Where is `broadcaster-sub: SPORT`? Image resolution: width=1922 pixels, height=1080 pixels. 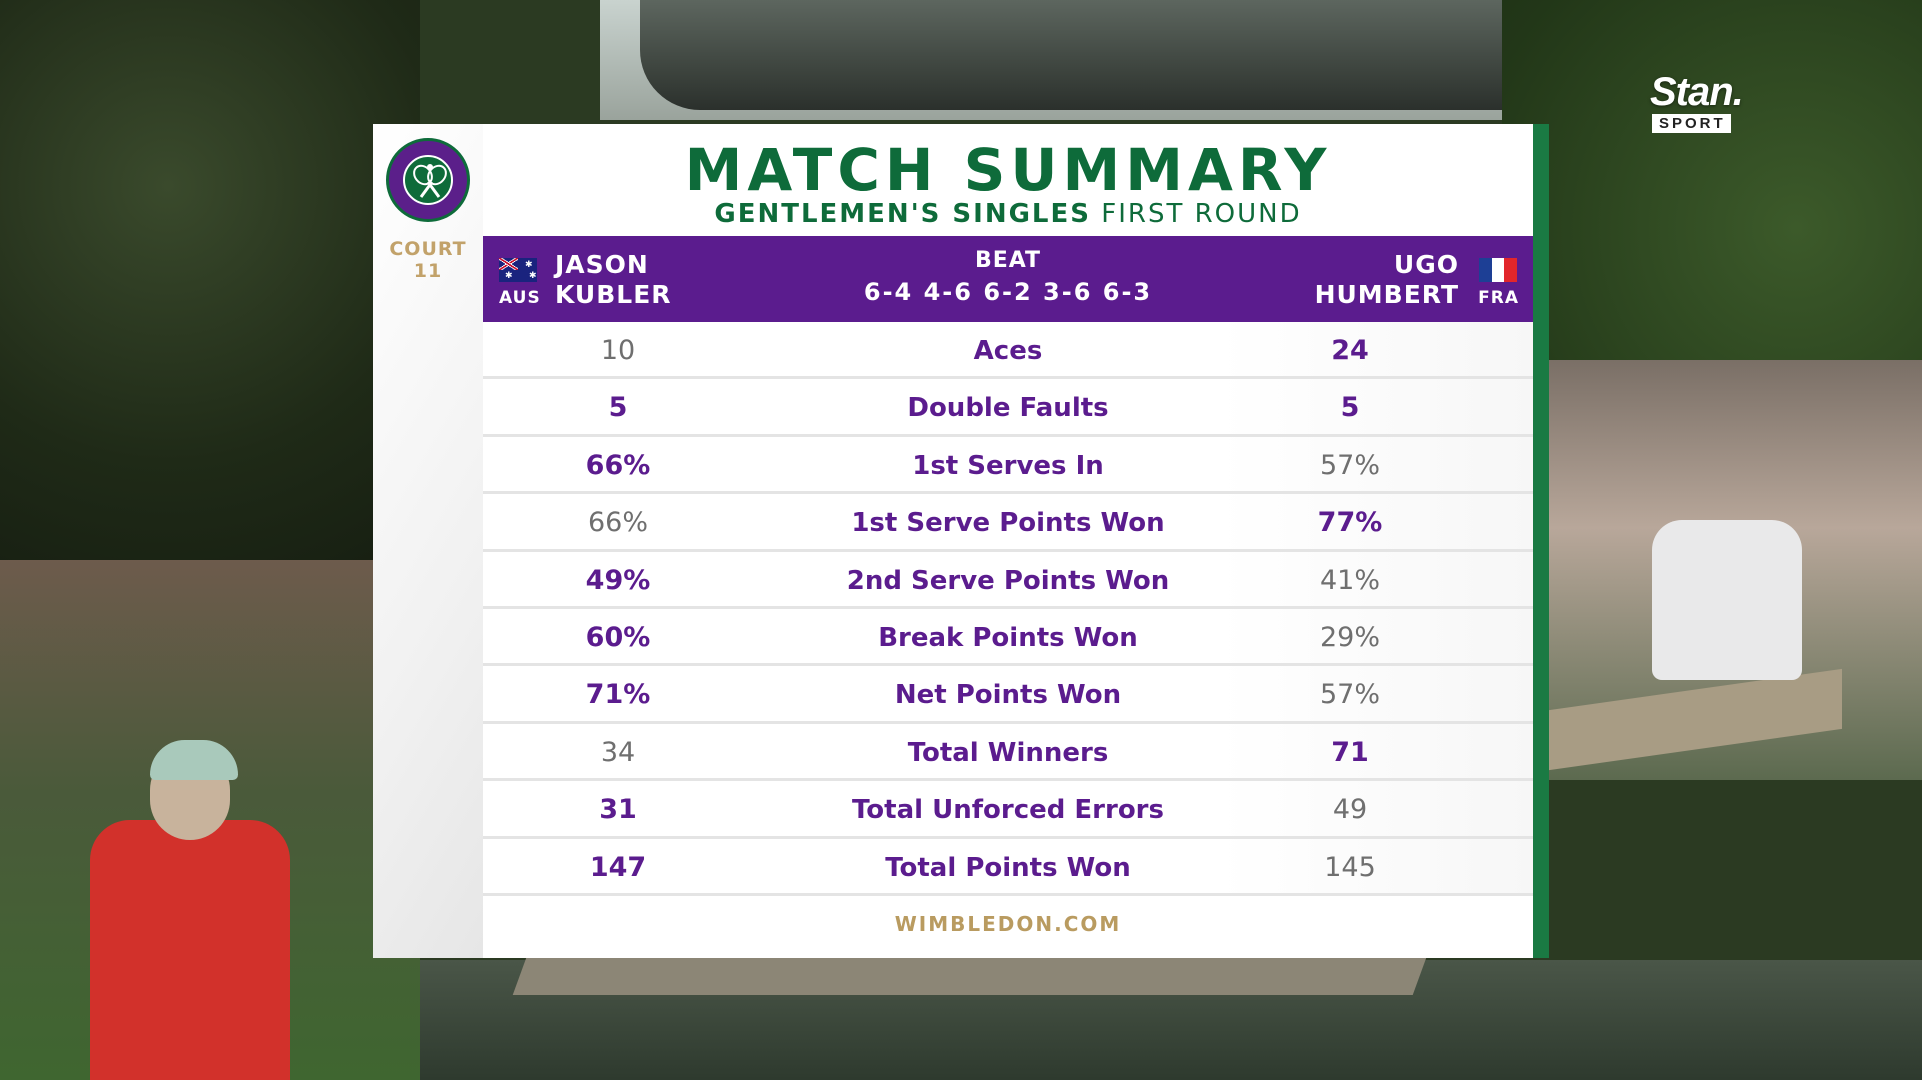 broadcaster-sub: SPORT is located at coordinates (1691, 123).